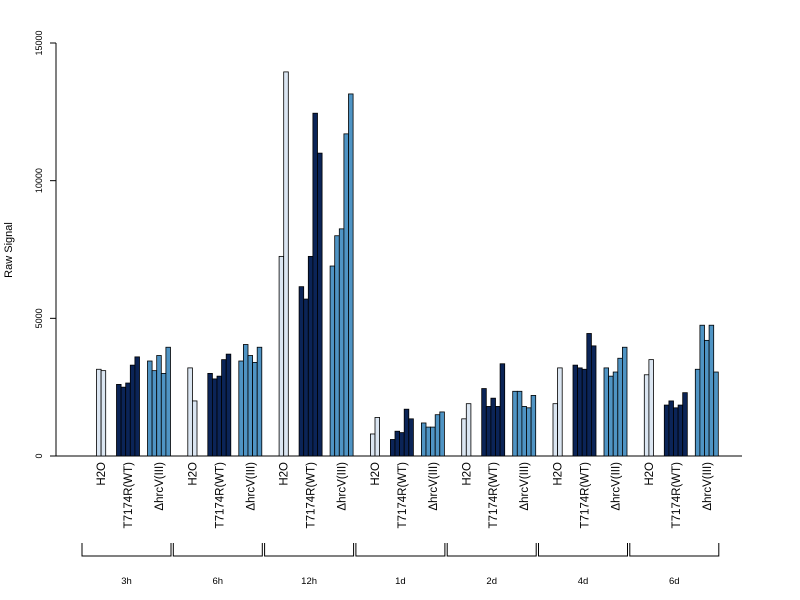 Image resolution: width=800 pixels, height=600 pixels. What do you see at coordinates (39, 318) in the screenshot?
I see `y-tick-label: 5000` at bounding box center [39, 318].